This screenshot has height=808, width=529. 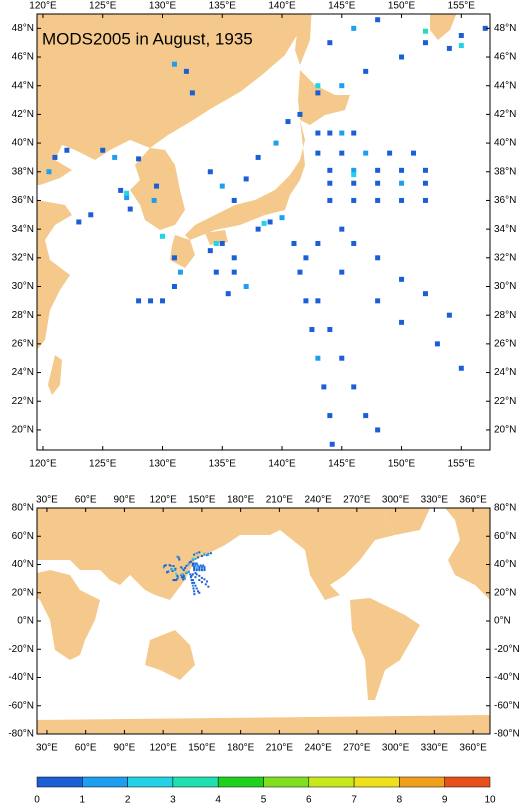 What do you see at coordinates (241, 500) in the screenshot?
I see `x-tick-label: 180°E` at bounding box center [241, 500].